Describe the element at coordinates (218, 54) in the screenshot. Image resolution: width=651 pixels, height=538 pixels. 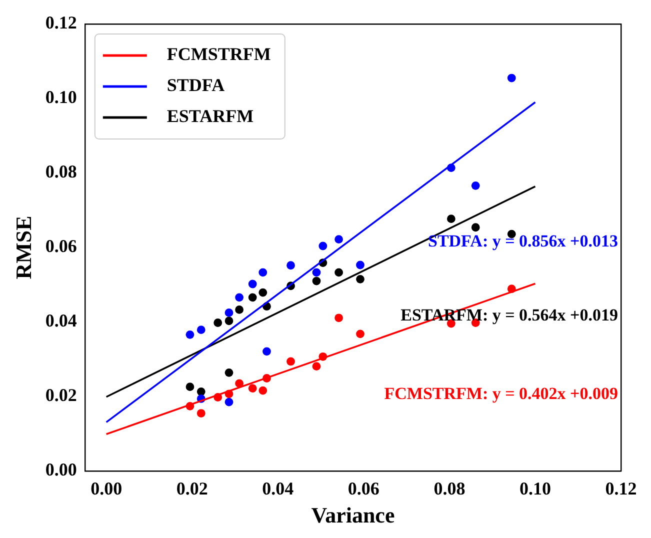
I see `legend-label: FCMSTRFM` at that location.